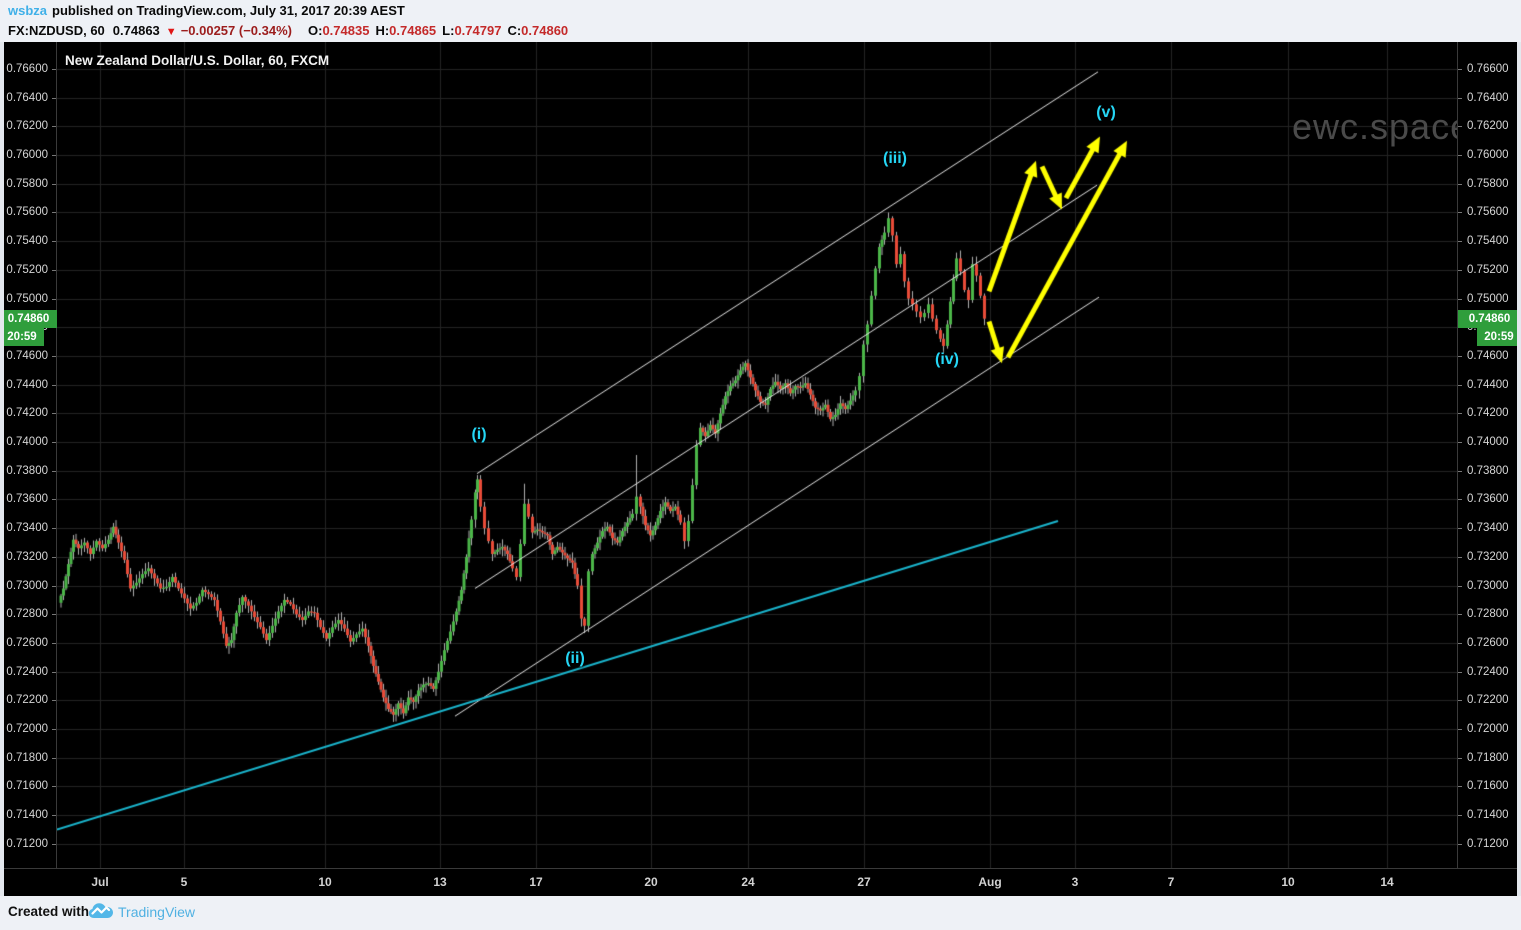  I want to click on time-axis-label: Aug, so click(990, 882).